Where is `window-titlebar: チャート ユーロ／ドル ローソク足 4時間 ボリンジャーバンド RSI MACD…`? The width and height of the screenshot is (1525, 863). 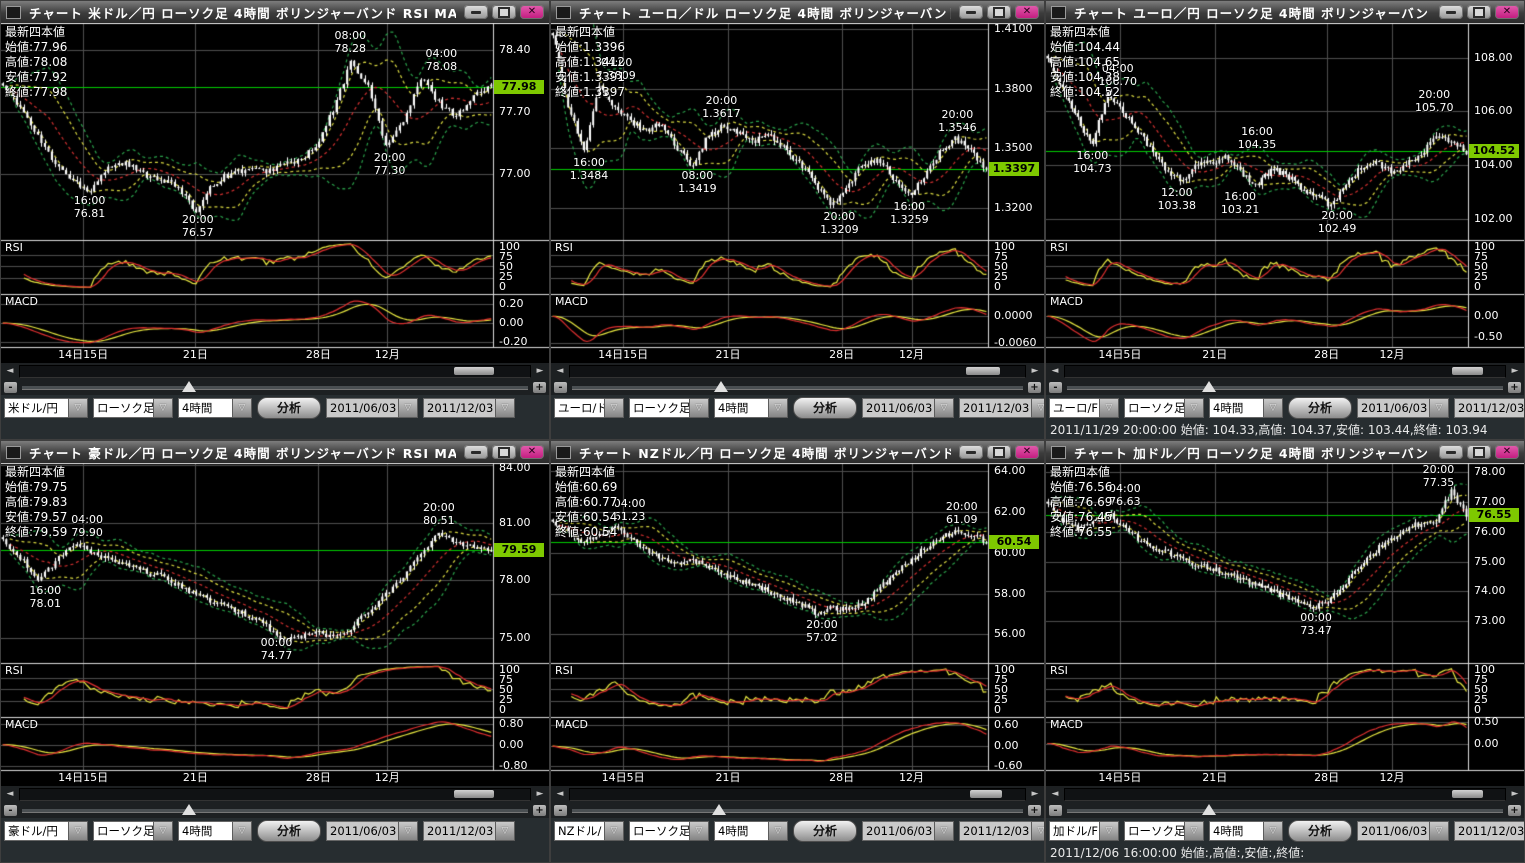 window-titlebar: チャート ユーロ／ドル ローソク足 4時間 ボリンジャーバンド RSI MACD… is located at coordinates (797, 12).